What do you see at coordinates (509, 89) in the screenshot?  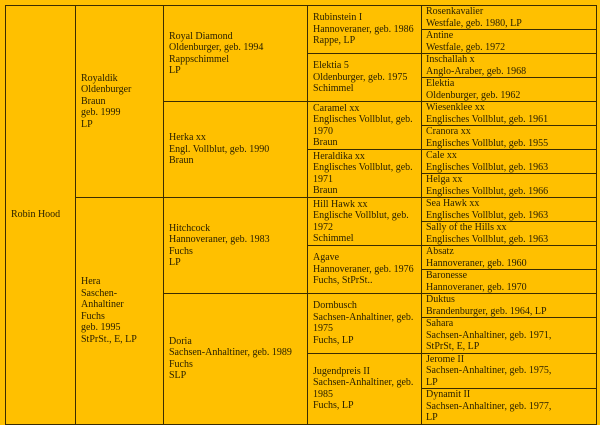 I see `great-great-grandparent-cell: Elektia Oldenburger, geb. 1962` at bounding box center [509, 89].